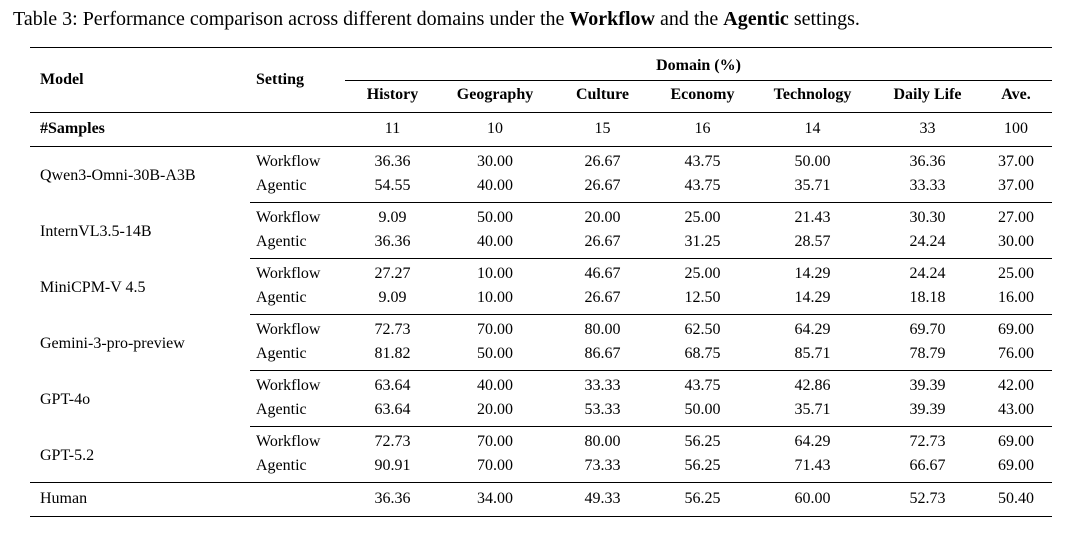 This screenshot has height=534, width=1080. What do you see at coordinates (1016, 328) in the screenshot?
I see `value-cell: 69.00` at bounding box center [1016, 328].